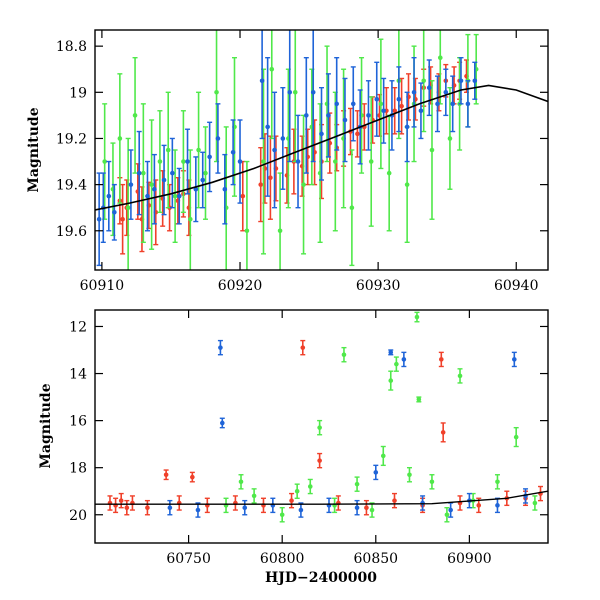 This screenshot has width=600, height=600. What do you see at coordinates (78, 375) in the screenshot?
I see `bottom-y-tick-label: 14` at bounding box center [78, 375].